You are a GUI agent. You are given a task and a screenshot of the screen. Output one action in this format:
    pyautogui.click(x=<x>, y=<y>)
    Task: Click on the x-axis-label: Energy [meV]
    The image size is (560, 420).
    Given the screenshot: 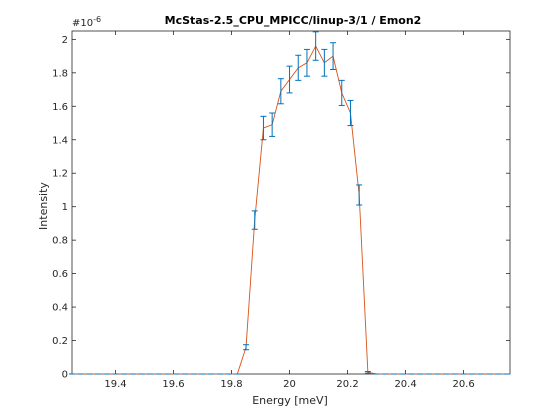 What is the action you would take?
    pyautogui.click(x=290, y=400)
    